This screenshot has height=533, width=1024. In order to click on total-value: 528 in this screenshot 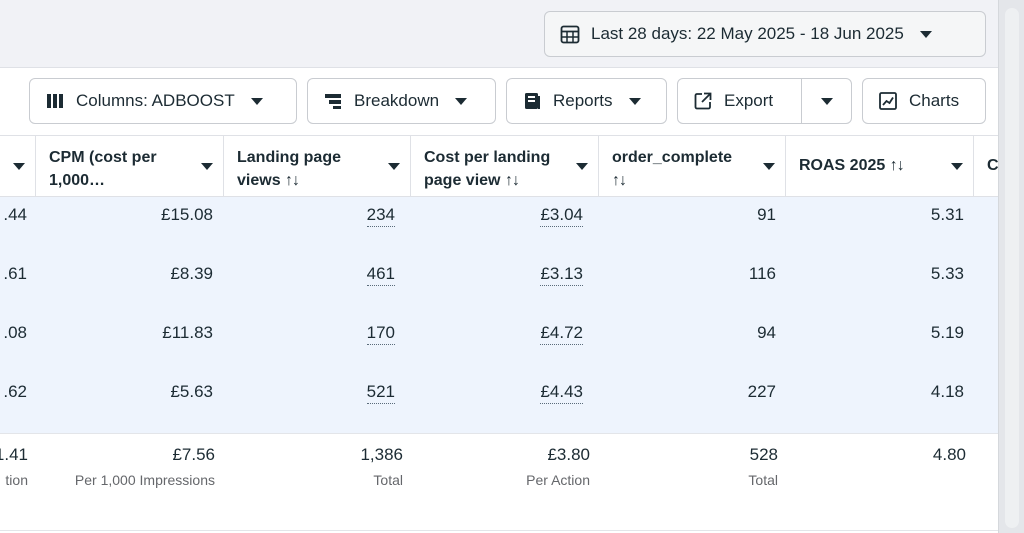, I will do `click(763, 454)`.